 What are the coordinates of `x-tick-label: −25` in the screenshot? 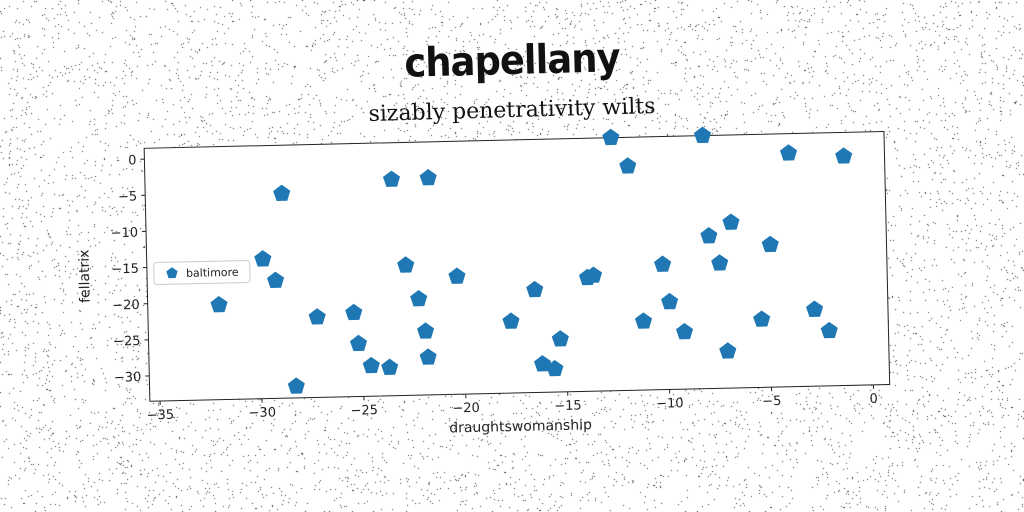 It's located at (364, 411).